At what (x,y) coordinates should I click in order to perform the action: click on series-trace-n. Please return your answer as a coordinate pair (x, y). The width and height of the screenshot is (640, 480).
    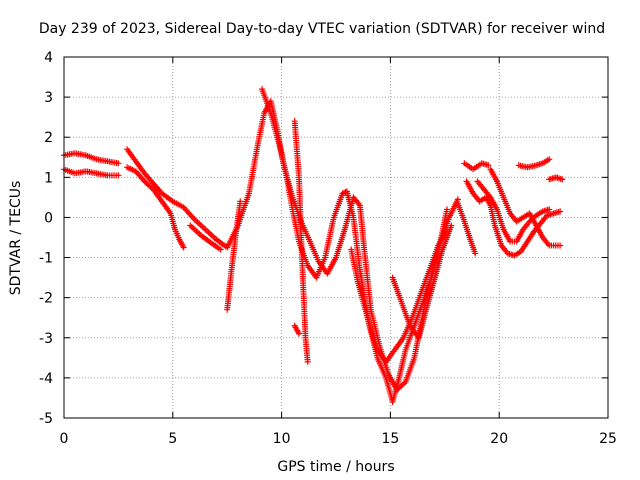
    Looking at the image, I should click on (513, 218).